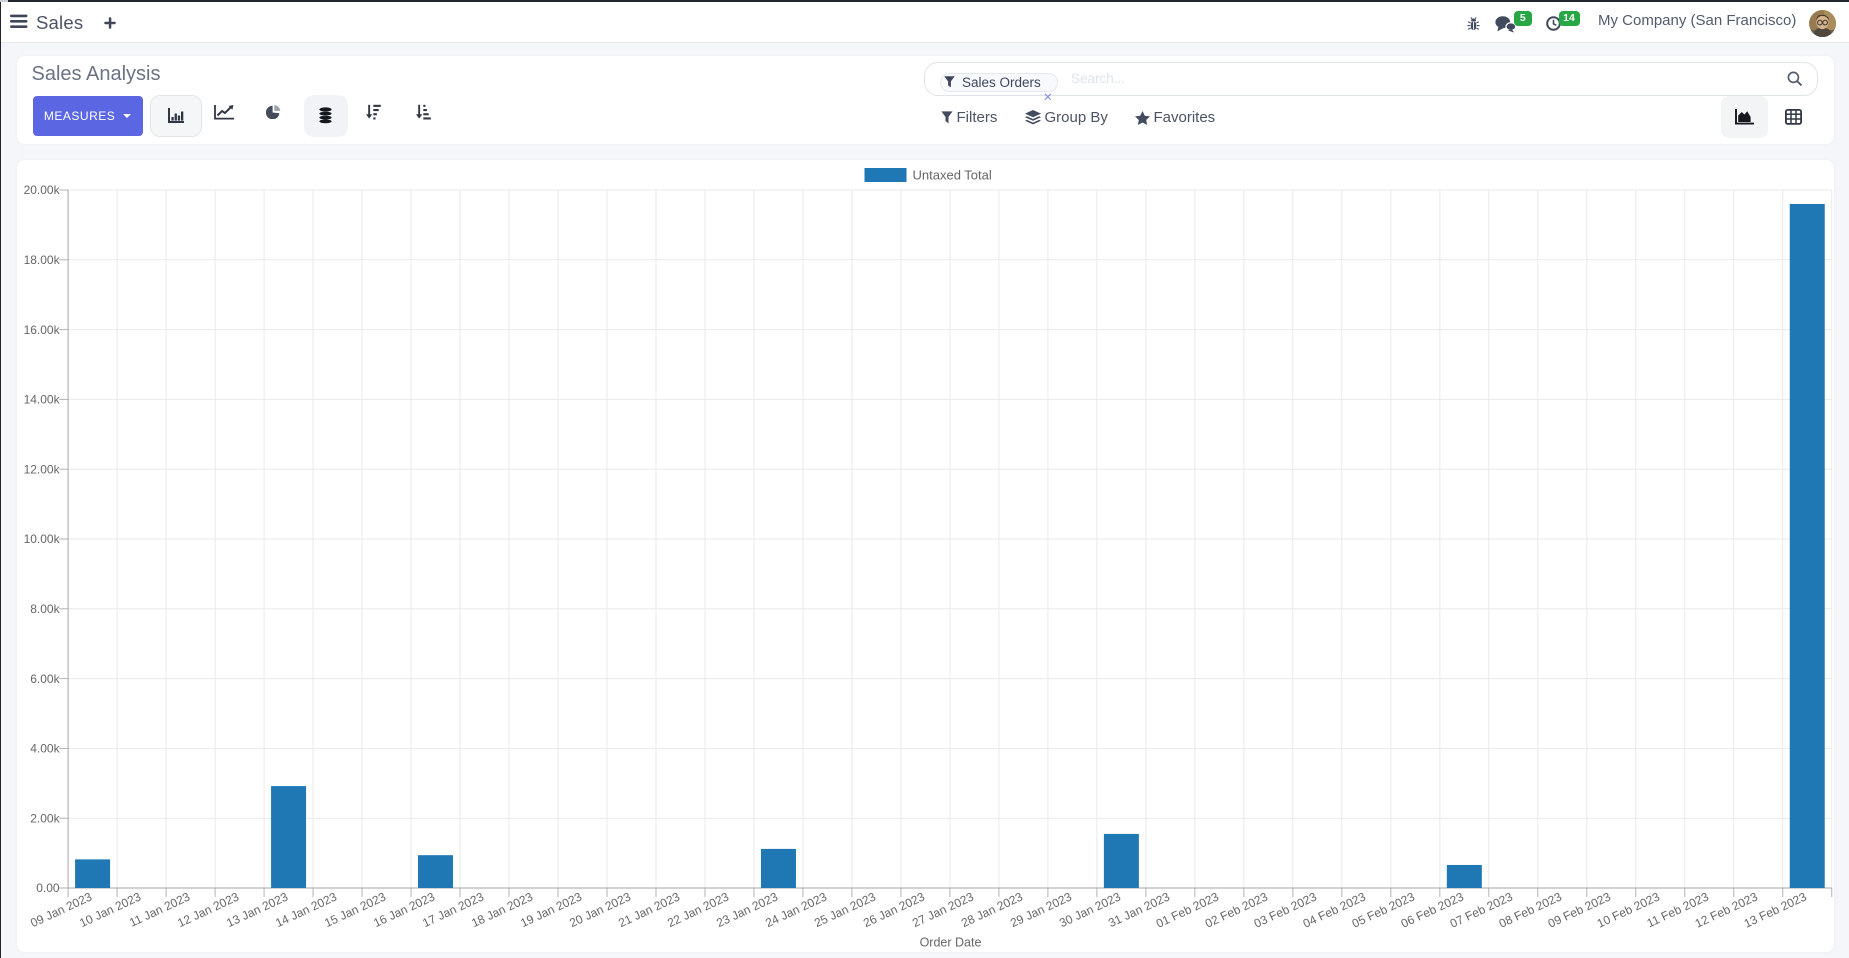 The image size is (1849, 958). Describe the element at coordinates (41, 539) in the screenshot. I see `svg-text: 10.00k` at that location.